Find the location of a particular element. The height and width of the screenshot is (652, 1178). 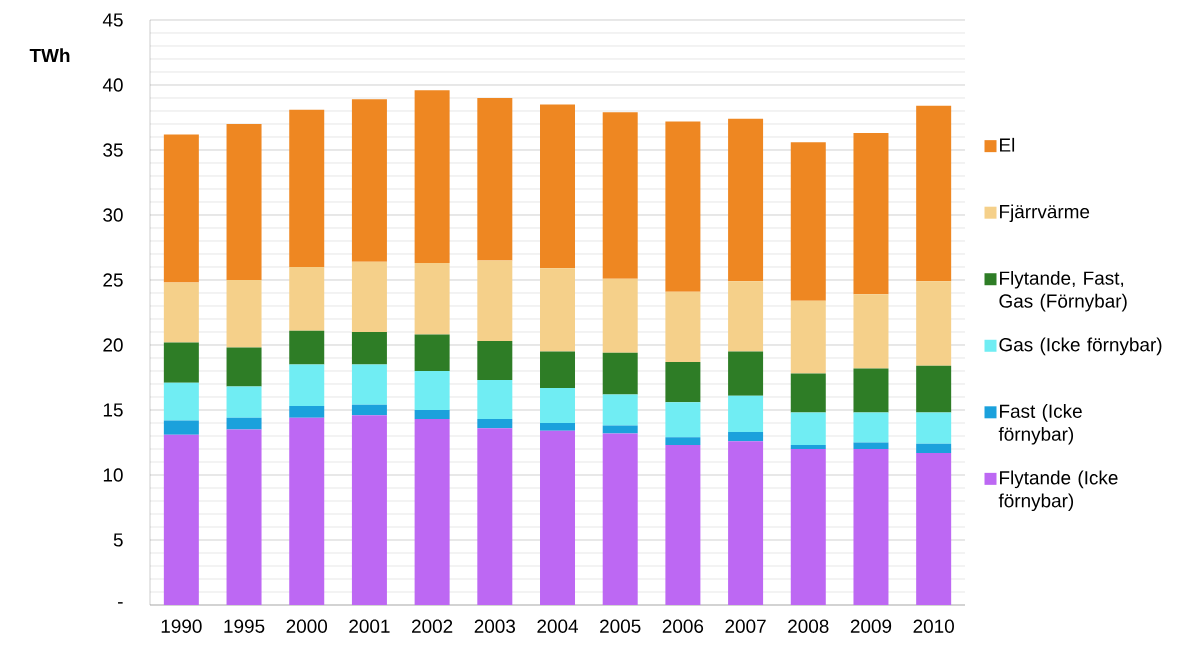

y-tick-label: 45 is located at coordinates (112, 20).